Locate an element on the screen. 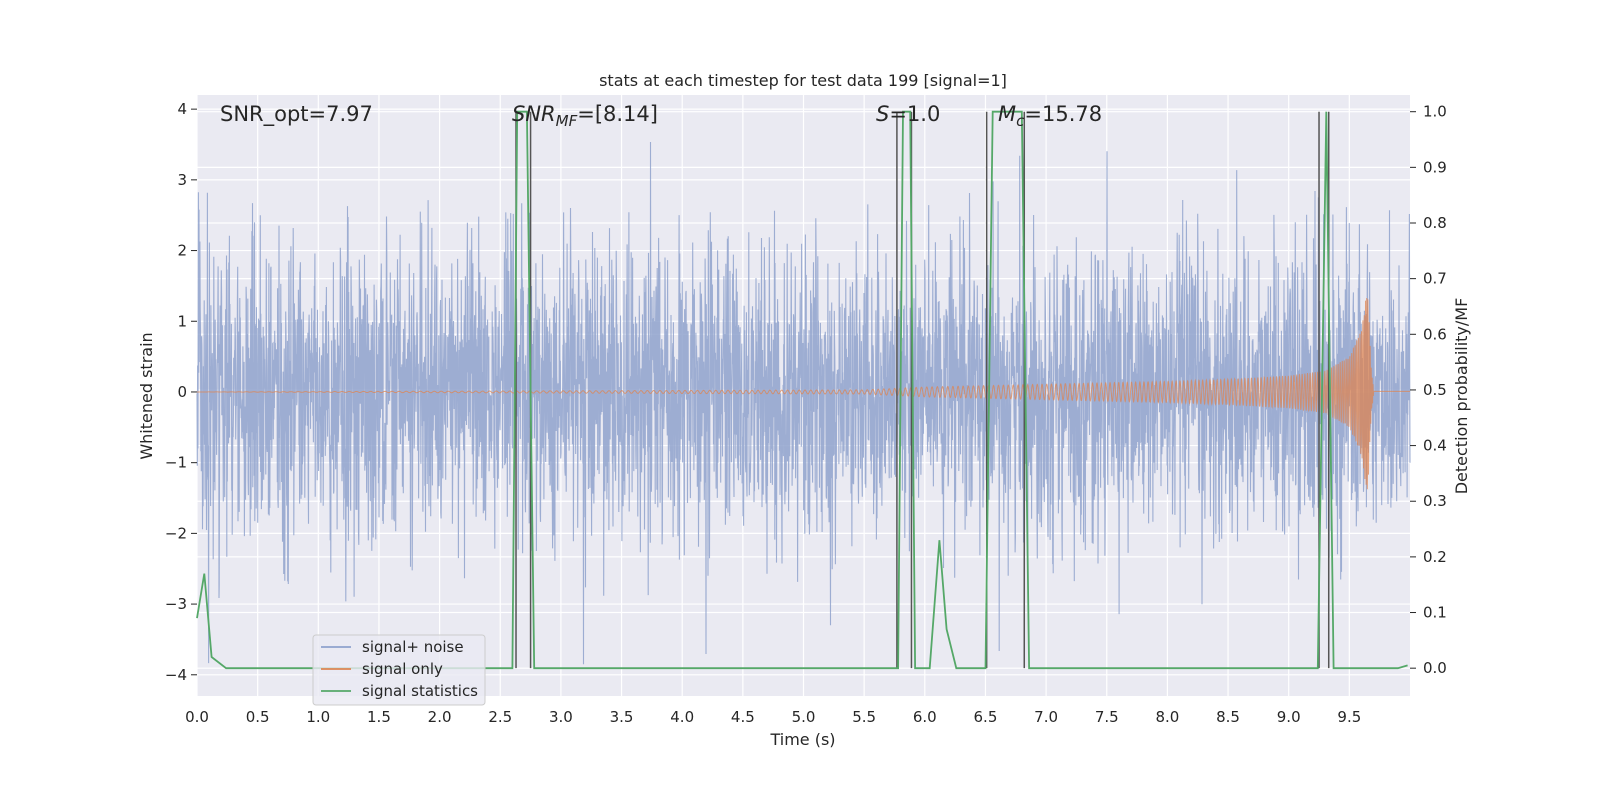  legend-label-signal-only: signal only is located at coordinates (402, 669).